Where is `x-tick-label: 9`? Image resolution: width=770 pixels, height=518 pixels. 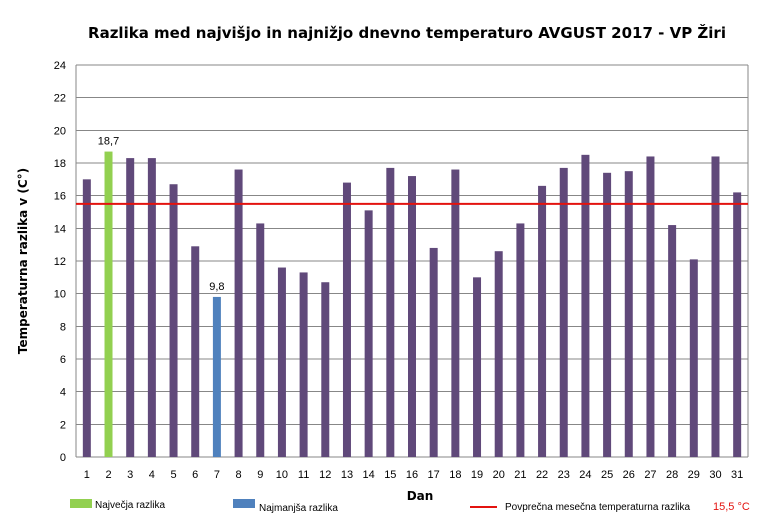 x-tick-label: 9 is located at coordinates (260, 475).